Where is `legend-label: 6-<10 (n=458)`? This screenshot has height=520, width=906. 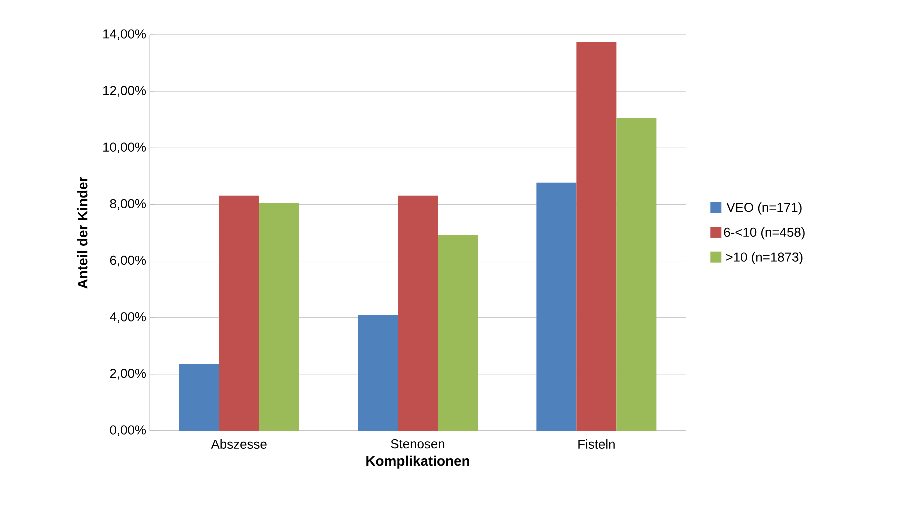
legend-label: 6-<10 (n=458) is located at coordinates (764, 234).